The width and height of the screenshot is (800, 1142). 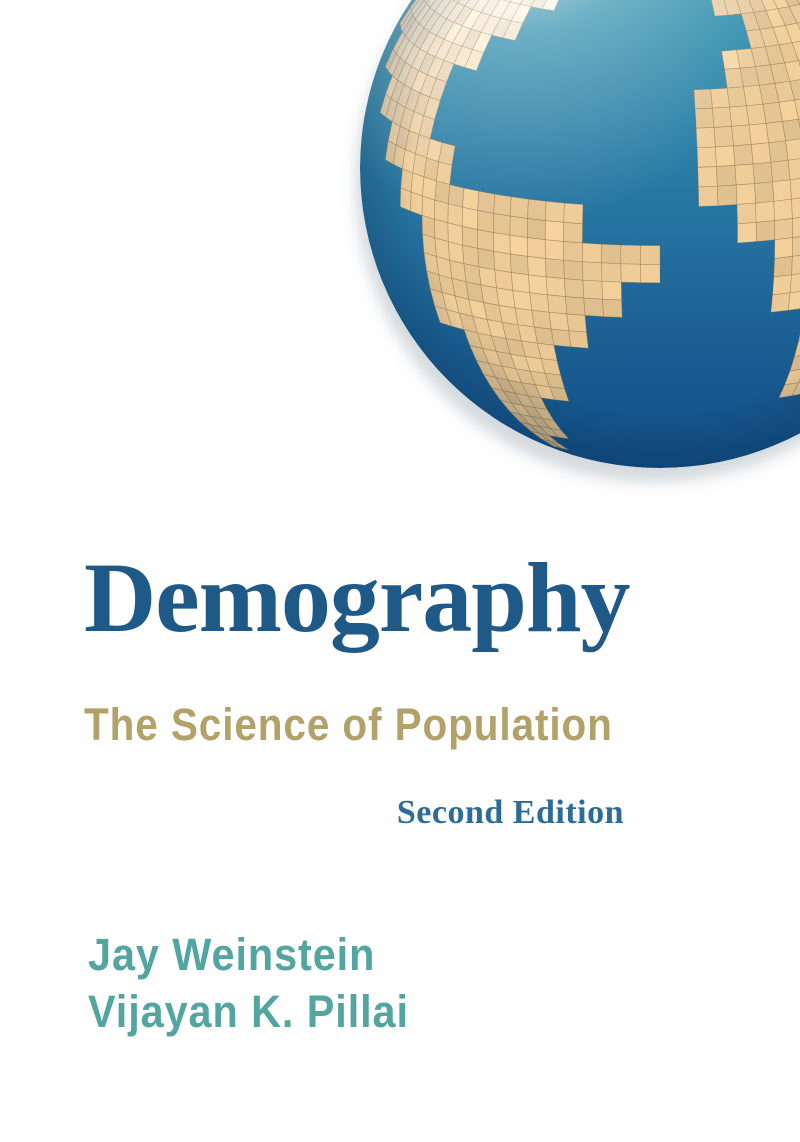 I want to click on book-subtitle: The Science of Population, so click(x=348, y=724).